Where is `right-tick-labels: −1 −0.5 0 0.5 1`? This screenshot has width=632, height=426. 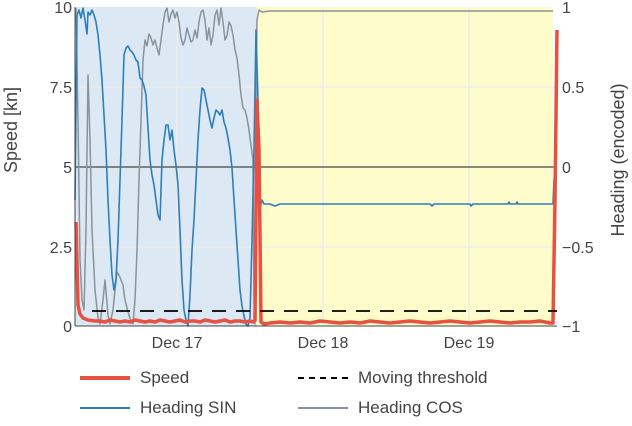
right-tick-labels: −1 −0.5 0 0.5 1 is located at coordinates (578, 168).